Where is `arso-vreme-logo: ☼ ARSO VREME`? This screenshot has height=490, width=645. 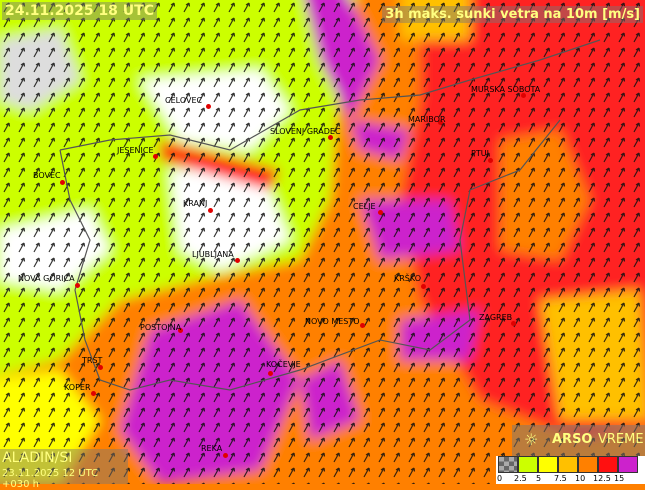 arso-vreme-logo: ☼ ARSO VREME is located at coordinates (578, 440).